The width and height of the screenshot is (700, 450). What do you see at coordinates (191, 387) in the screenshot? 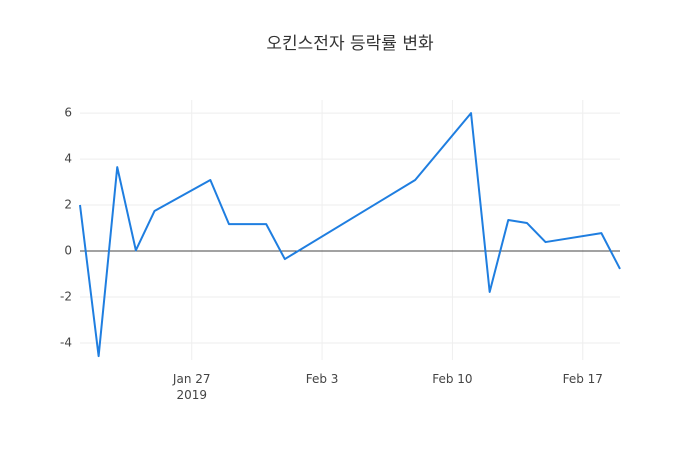
I see `x-tick-label: Jan 27 2019` at bounding box center [191, 387].